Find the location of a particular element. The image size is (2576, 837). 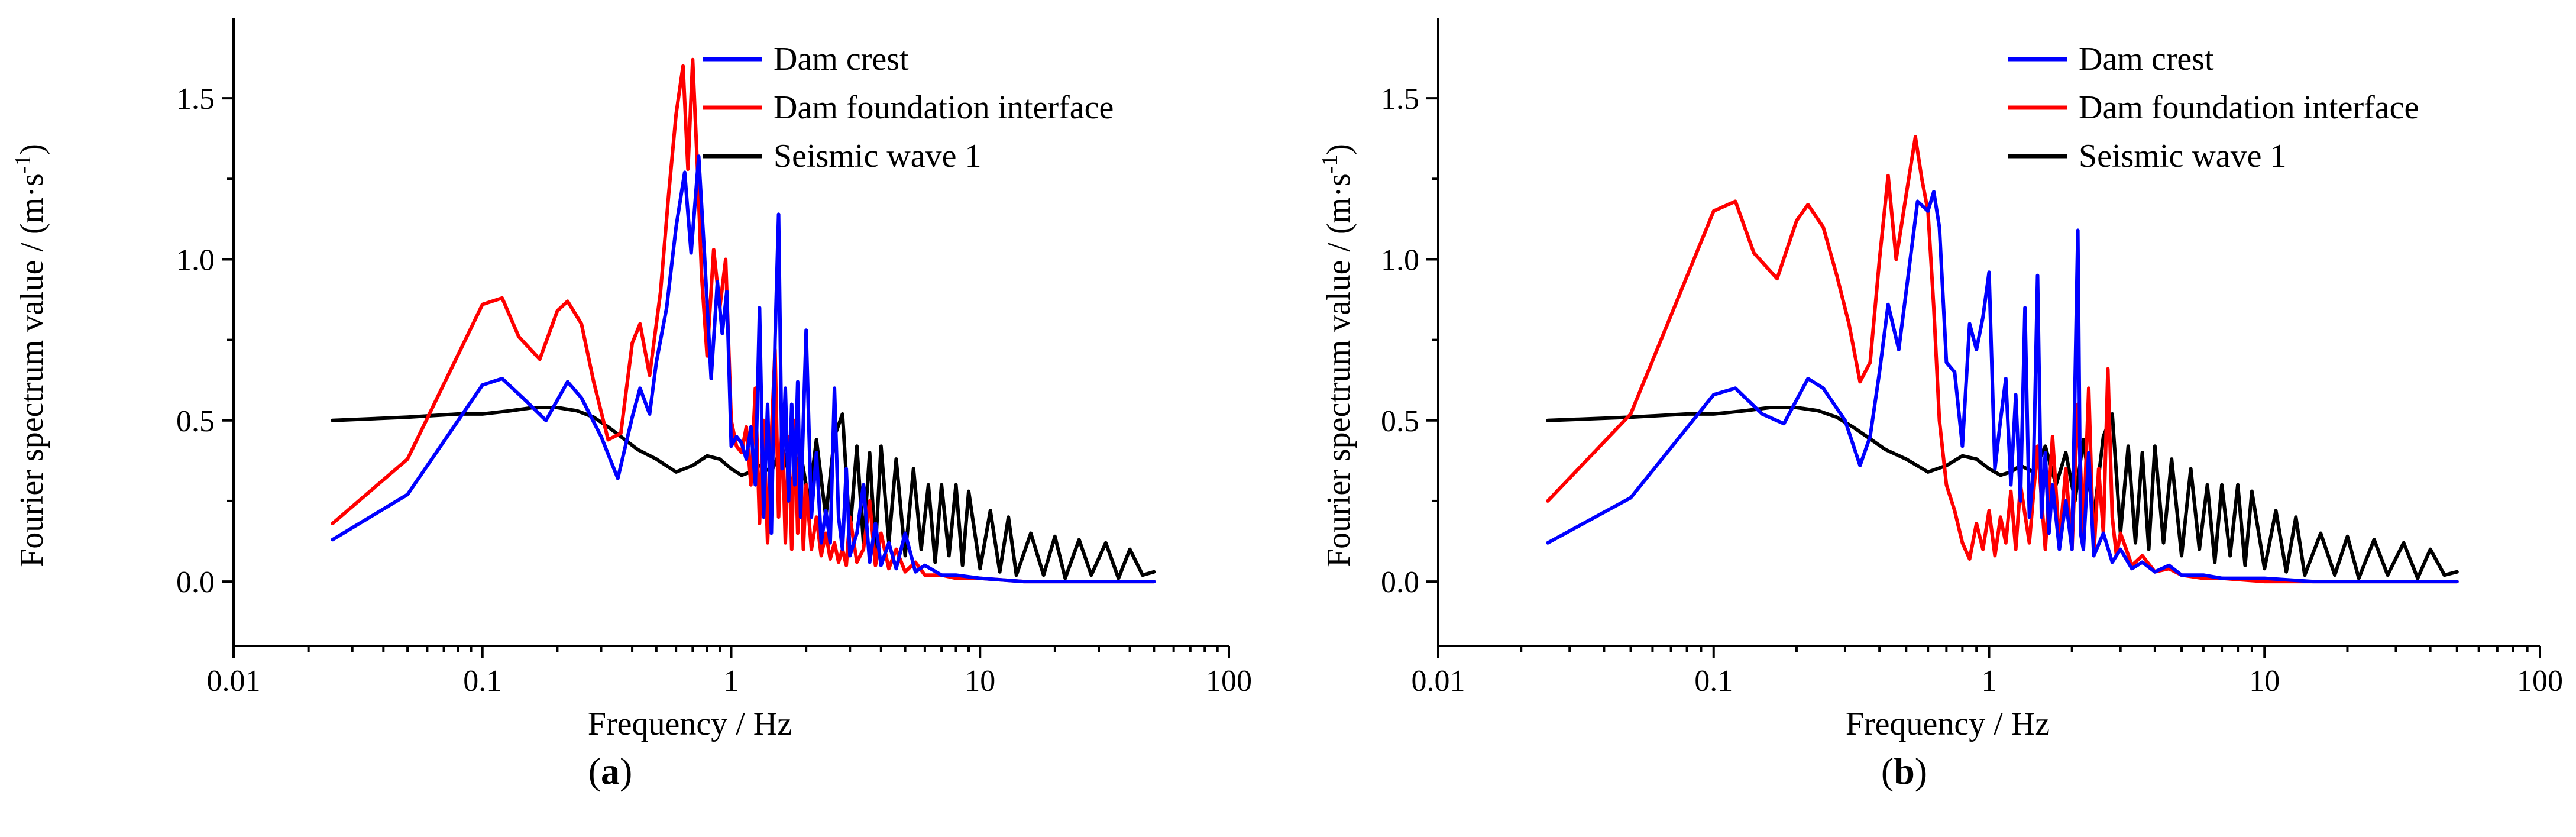

panel-label: (b) is located at coordinates (1904, 771).